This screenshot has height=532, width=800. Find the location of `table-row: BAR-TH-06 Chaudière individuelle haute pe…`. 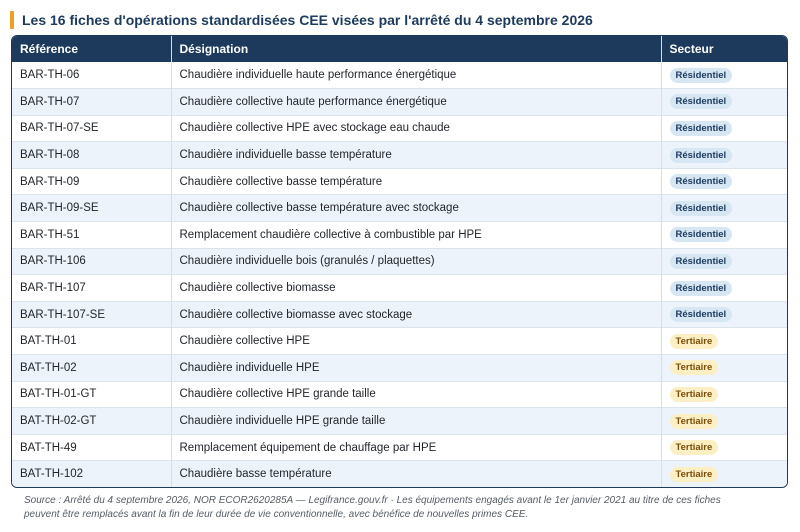

table-row: BAR-TH-06 Chaudière individuelle haute pe… is located at coordinates (399, 75).